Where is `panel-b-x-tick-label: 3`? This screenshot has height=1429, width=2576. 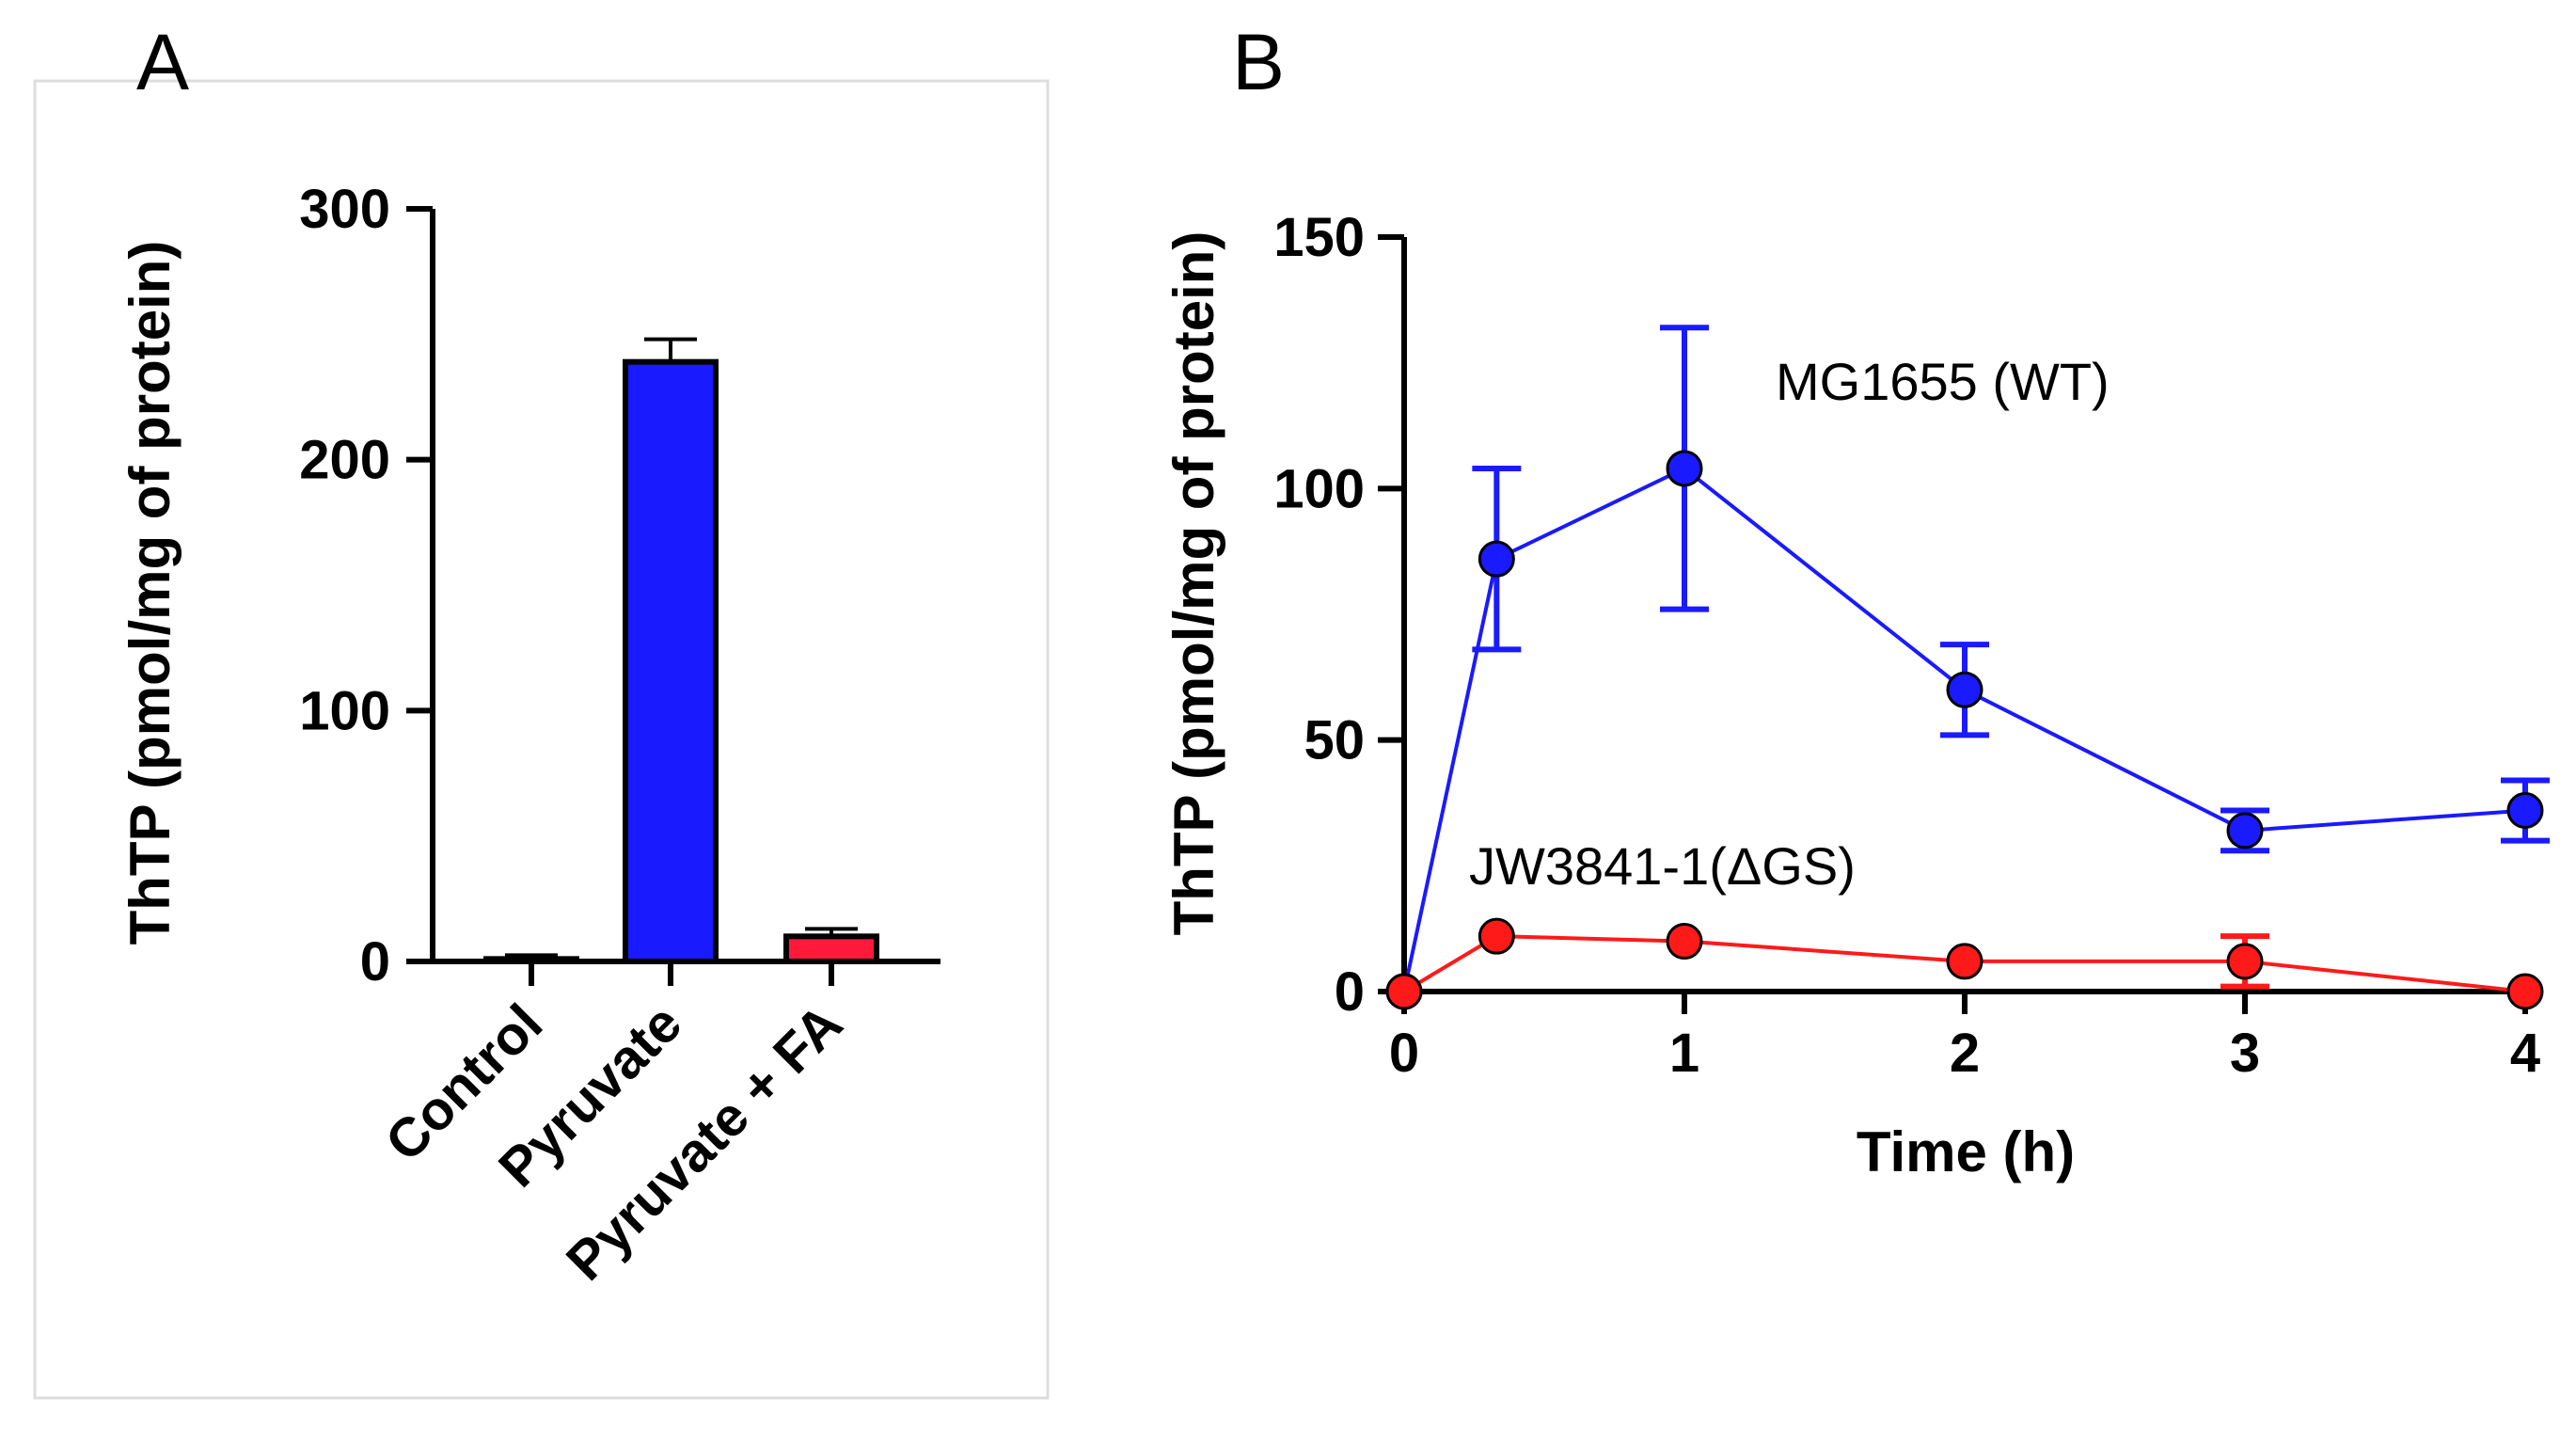 panel-b-x-tick-label: 3 is located at coordinates (2245, 1053).